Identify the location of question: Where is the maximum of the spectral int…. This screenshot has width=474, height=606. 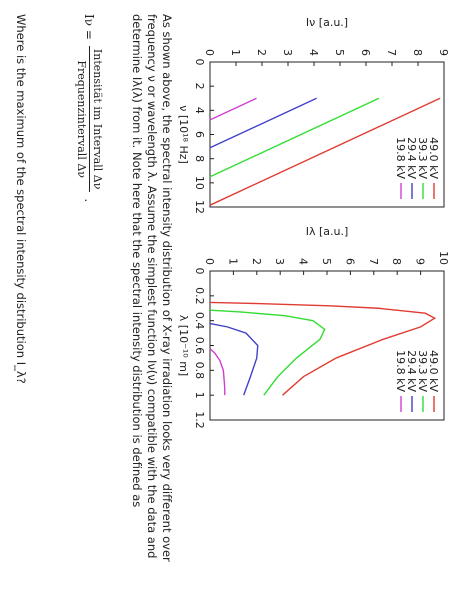
(21, 199).